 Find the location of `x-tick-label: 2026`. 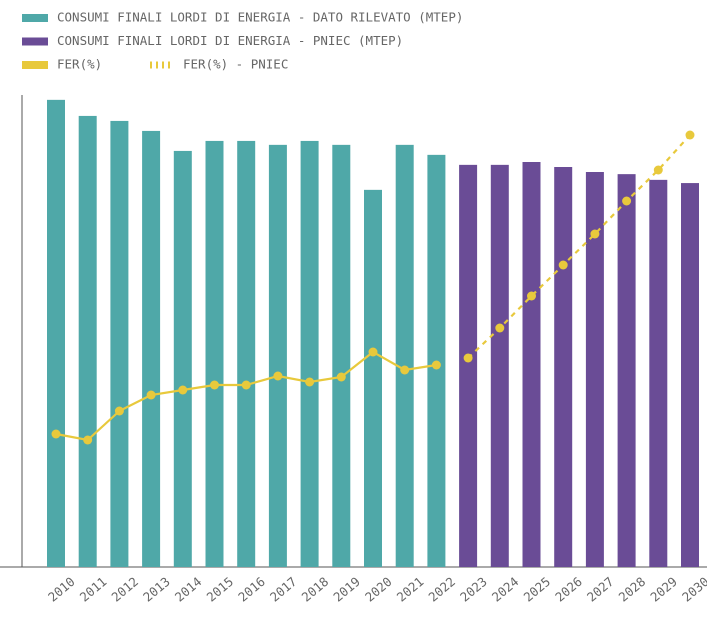

x-tick-label: 2026 is located at coordinates (568, 589).